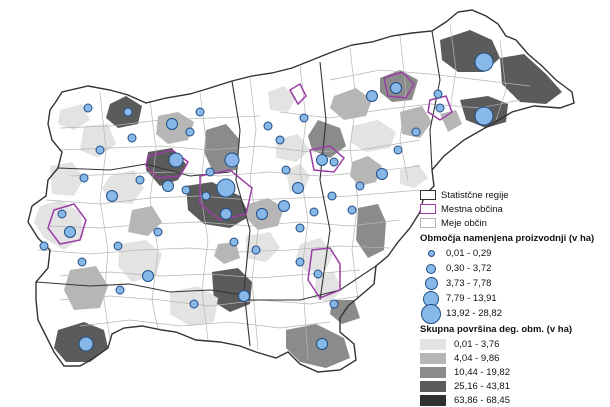 The height and width of the screenshot is (407, 610). I want to click on bubble-legend-item: 0,30 - 3,72, so click(512, 268).